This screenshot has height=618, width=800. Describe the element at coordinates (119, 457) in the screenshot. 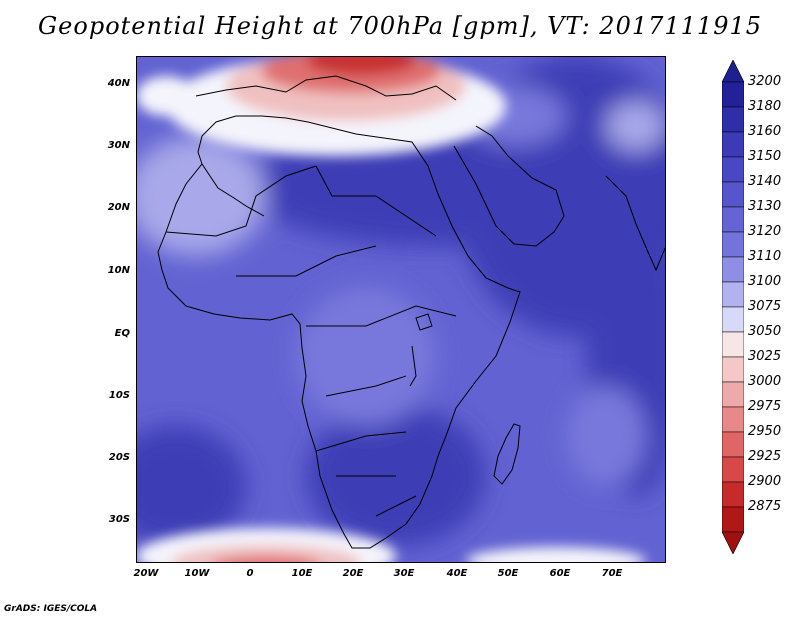

I see `lat-label-20s: 20S` at that location.